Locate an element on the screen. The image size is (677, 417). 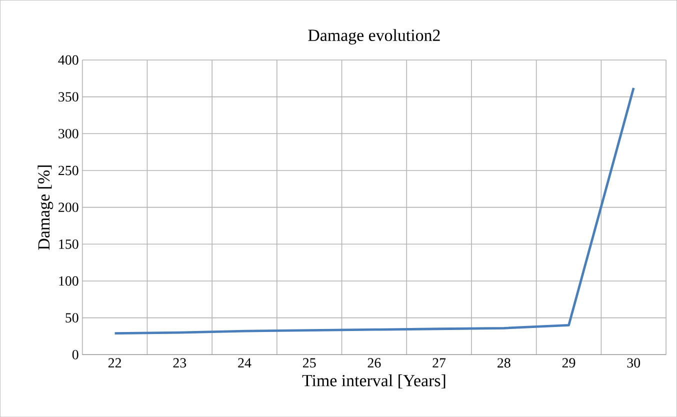
y-tick-label: 200 is located at coordinates (68, 207).